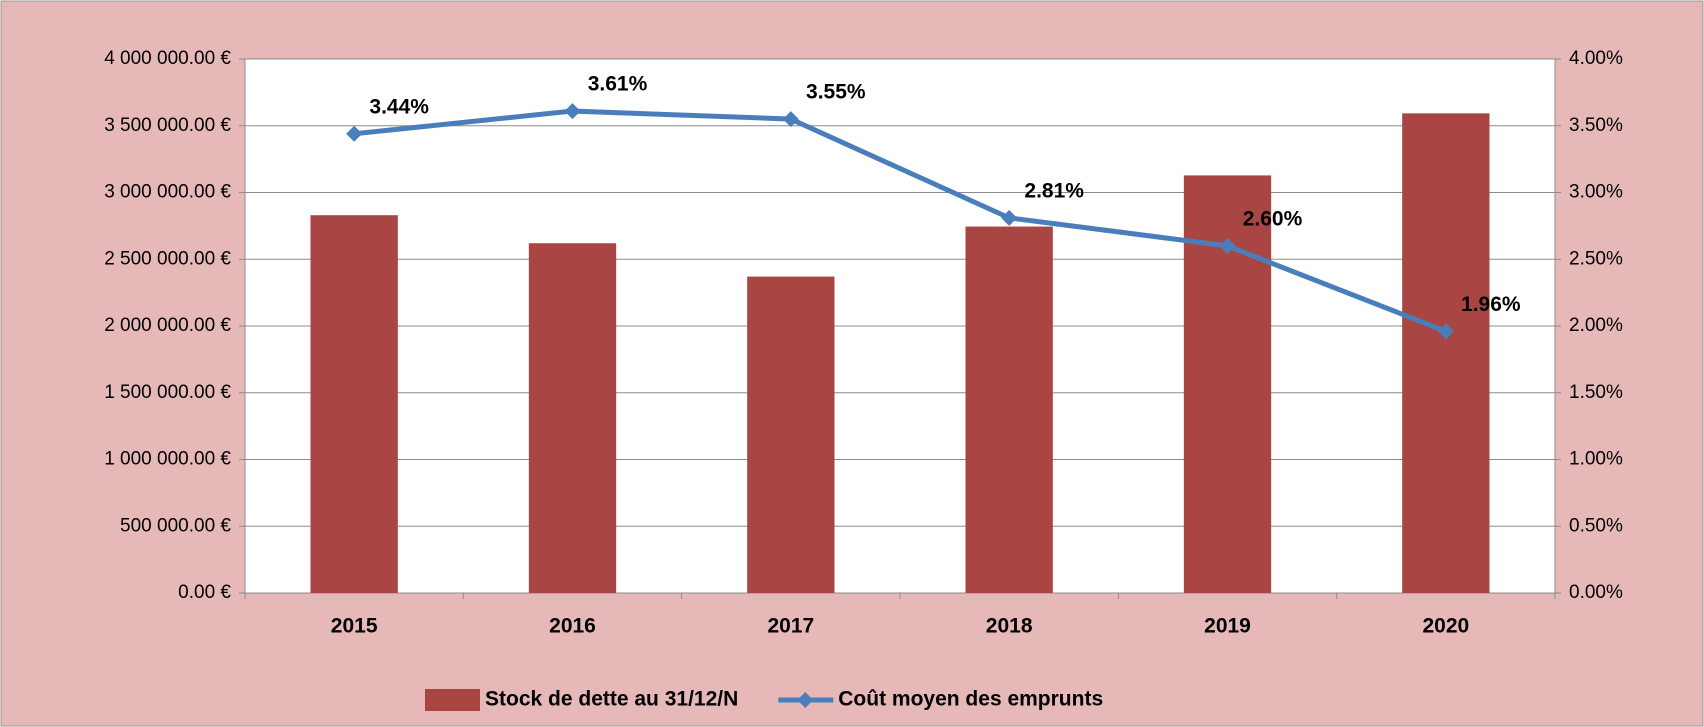 The image size is (1704, 727). What do you see at coordinates (204, 592) in the screenshot?
I see `y-tick-label: 0.00 €` at bounding box center [204, 592].